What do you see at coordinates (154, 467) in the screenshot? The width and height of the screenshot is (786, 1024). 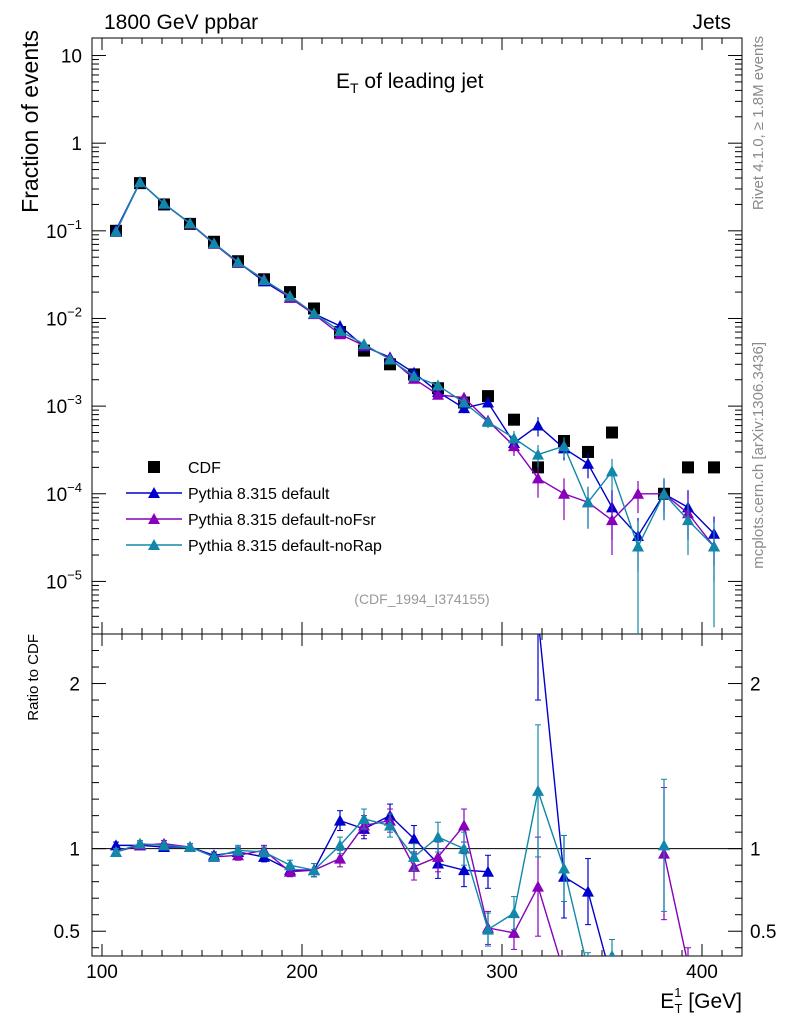 I see `legend-marker-cdf` at bounding box center [154, 467].